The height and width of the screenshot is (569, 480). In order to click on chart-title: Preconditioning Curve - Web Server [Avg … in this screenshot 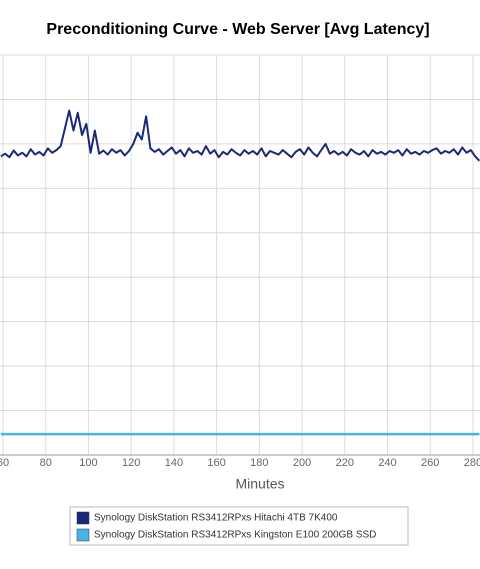, I will do `click(237, 29)`.